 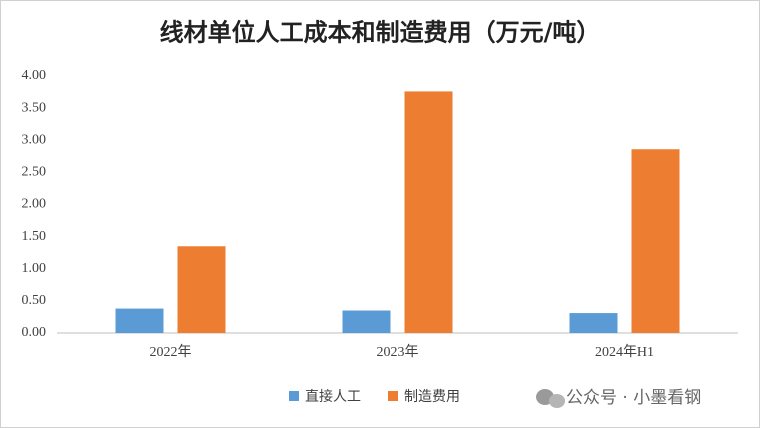 I want to click on legend-label: 制造费用, so click(x=432, y=397).